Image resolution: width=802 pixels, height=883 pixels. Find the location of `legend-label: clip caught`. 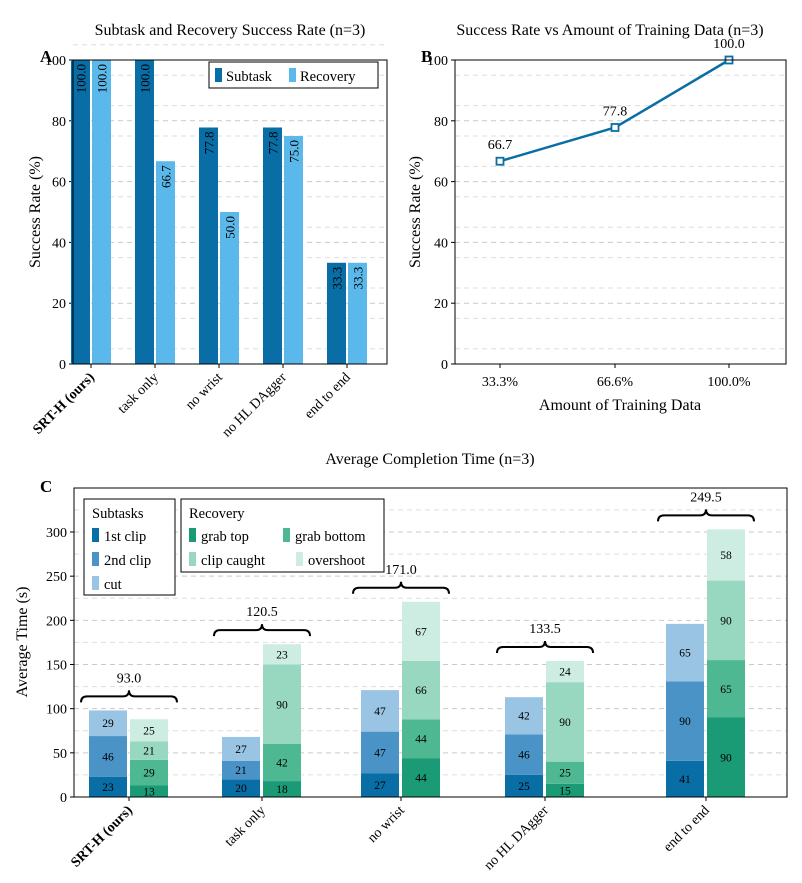

legend-label: clip caught is located at coordinates (233, 561).